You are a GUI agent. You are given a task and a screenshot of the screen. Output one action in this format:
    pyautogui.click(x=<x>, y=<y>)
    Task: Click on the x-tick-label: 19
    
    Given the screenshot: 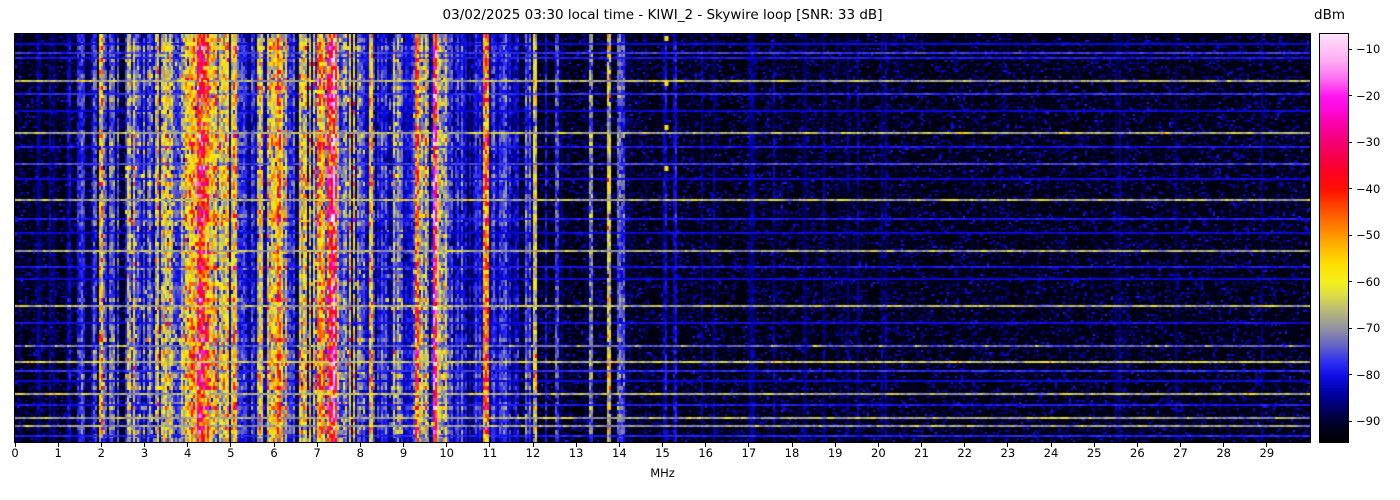 What is the action you would take?
    pyautogui.click(x=835, y=453)
    